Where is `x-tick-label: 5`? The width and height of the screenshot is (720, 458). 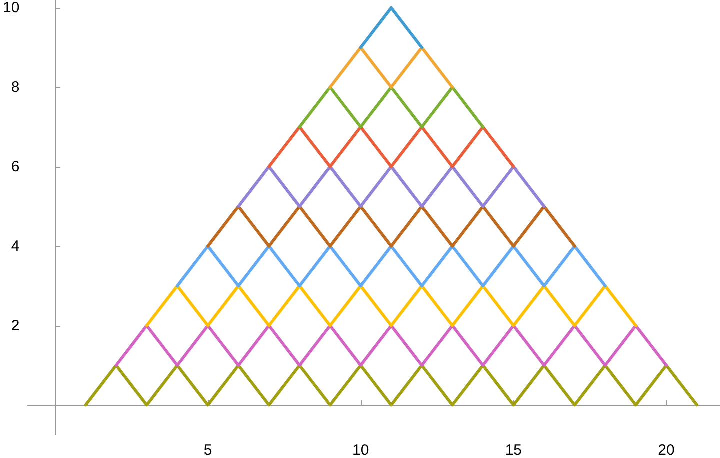 x-tick-label: 5 is located at coordinates (208, 450).